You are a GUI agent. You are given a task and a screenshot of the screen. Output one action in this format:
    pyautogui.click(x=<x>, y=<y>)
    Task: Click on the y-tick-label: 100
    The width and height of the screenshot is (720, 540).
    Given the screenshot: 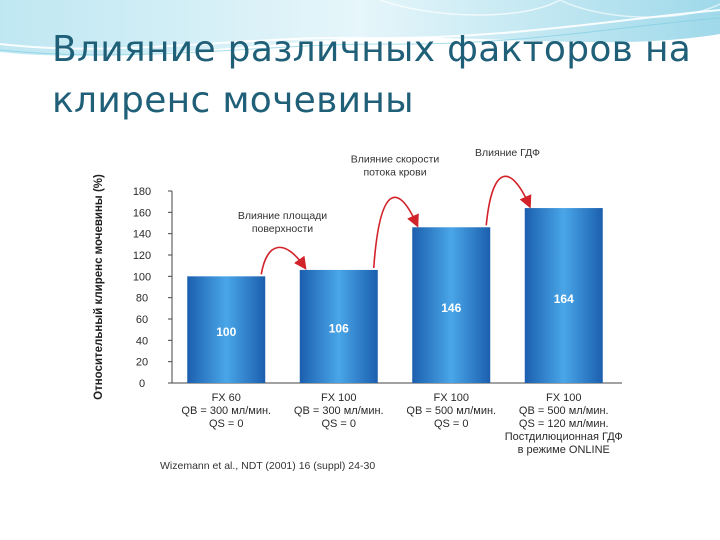 What is the action you would take?
    pyautogui.click(x=142, y=277)
    